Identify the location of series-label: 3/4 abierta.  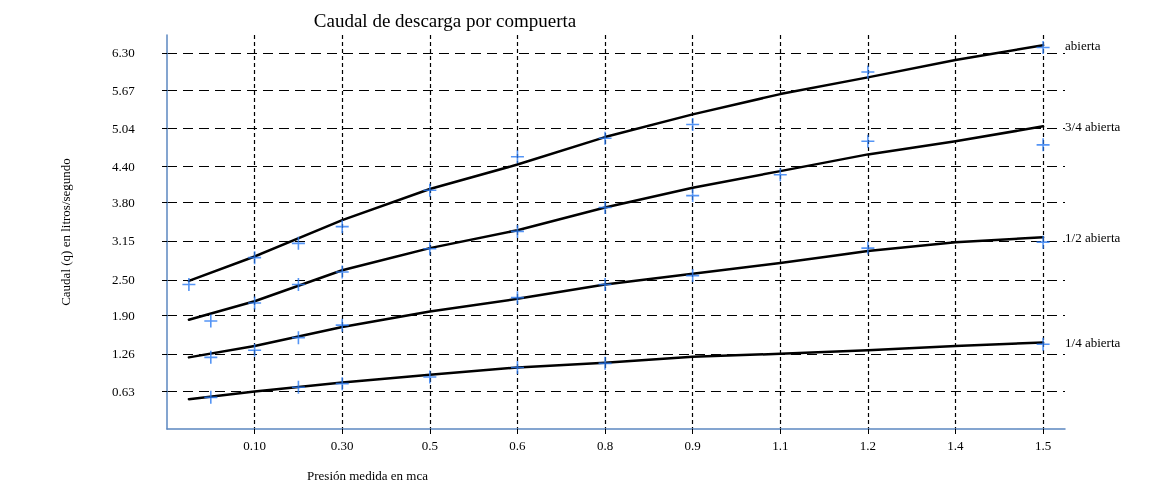
(1093, 126).